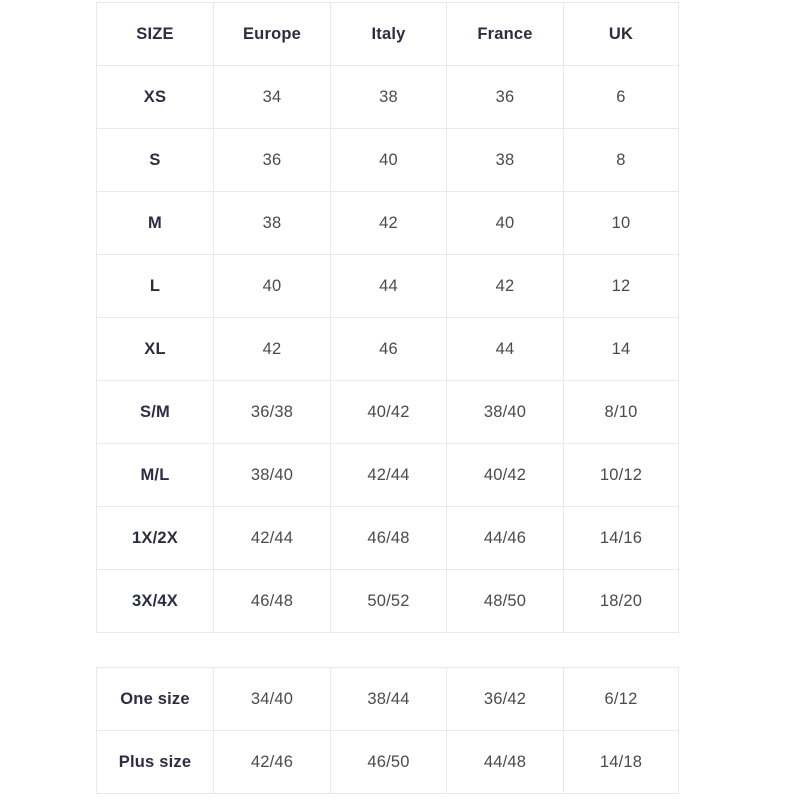 Image resolution: width=800 pixels, height=800 pixels. I want to click on row-label: 1X/2X, so click(155, 538).